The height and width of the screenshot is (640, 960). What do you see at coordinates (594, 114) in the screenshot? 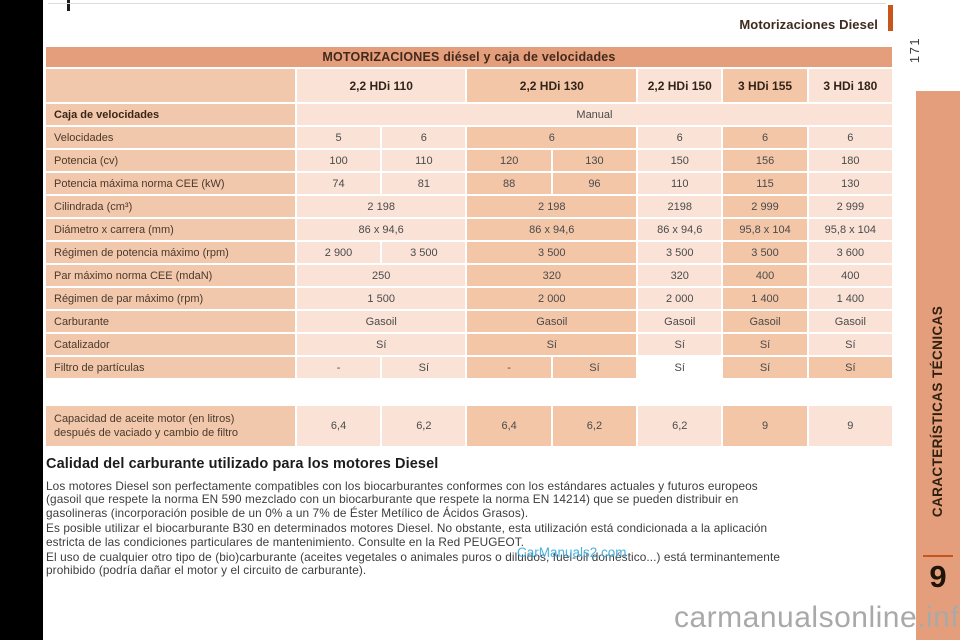
I see `spec-cell: Manual` at bounding box center [594, 114].